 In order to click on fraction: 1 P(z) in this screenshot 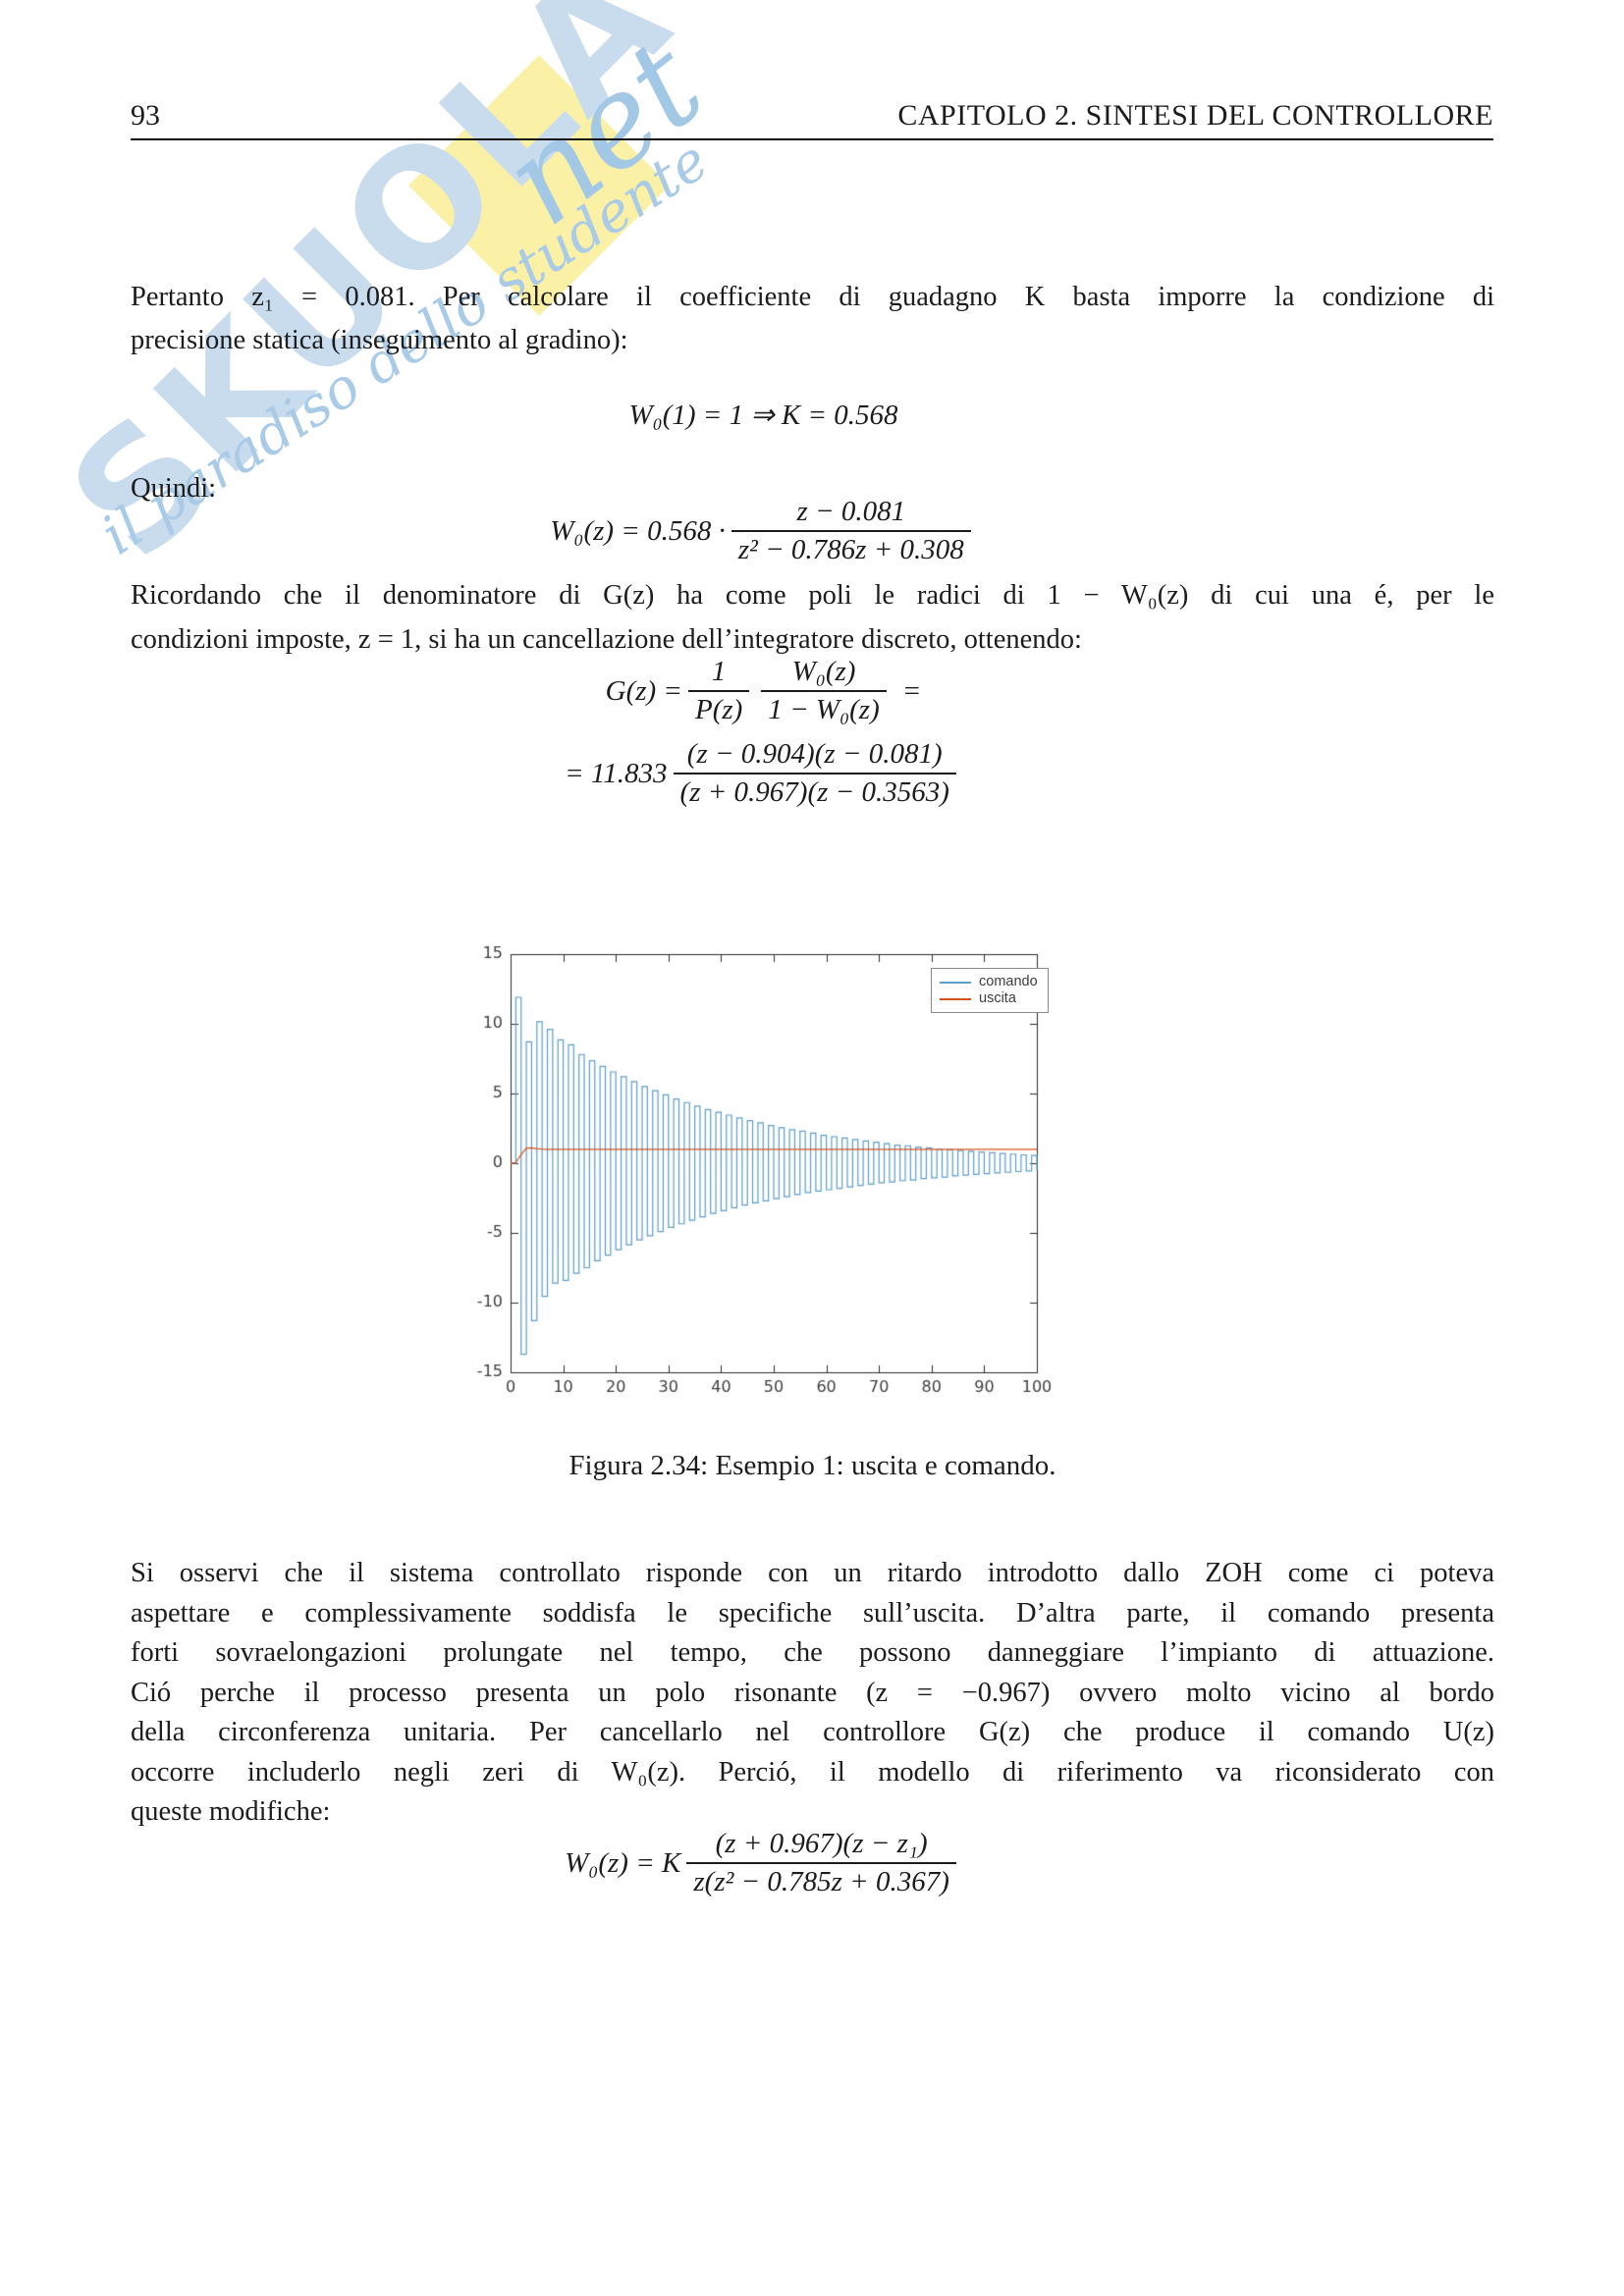, I will do `click(719, 691)`.